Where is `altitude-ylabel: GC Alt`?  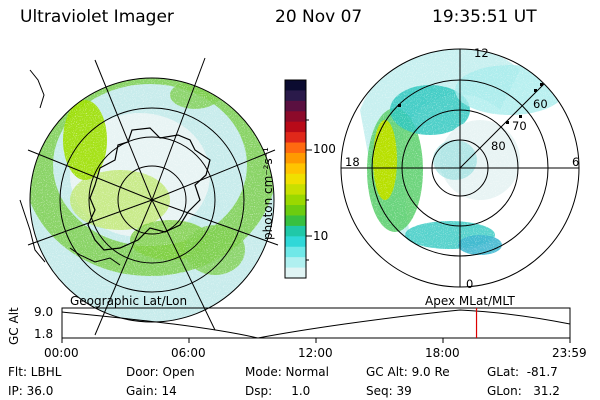
altitude-ylabel: GC Alt is located at coordinates (14, 326).